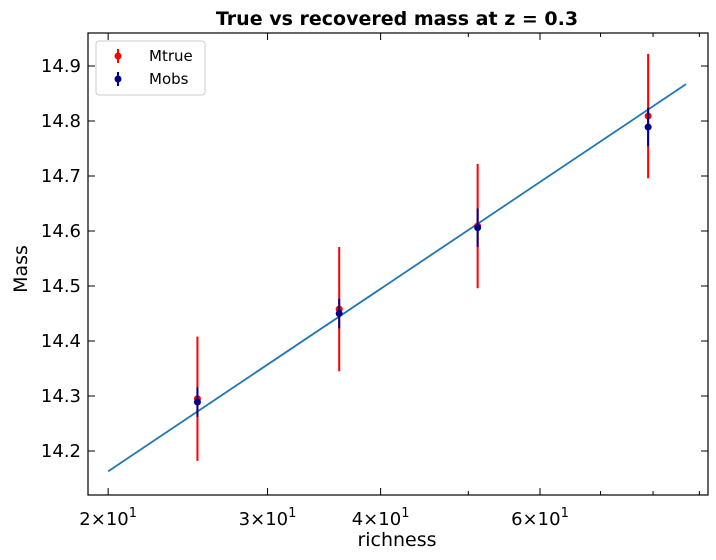 The width and height of the screenshot is (716, 560). I want to click on y-tick-label: 14.4, so click(61, 341).